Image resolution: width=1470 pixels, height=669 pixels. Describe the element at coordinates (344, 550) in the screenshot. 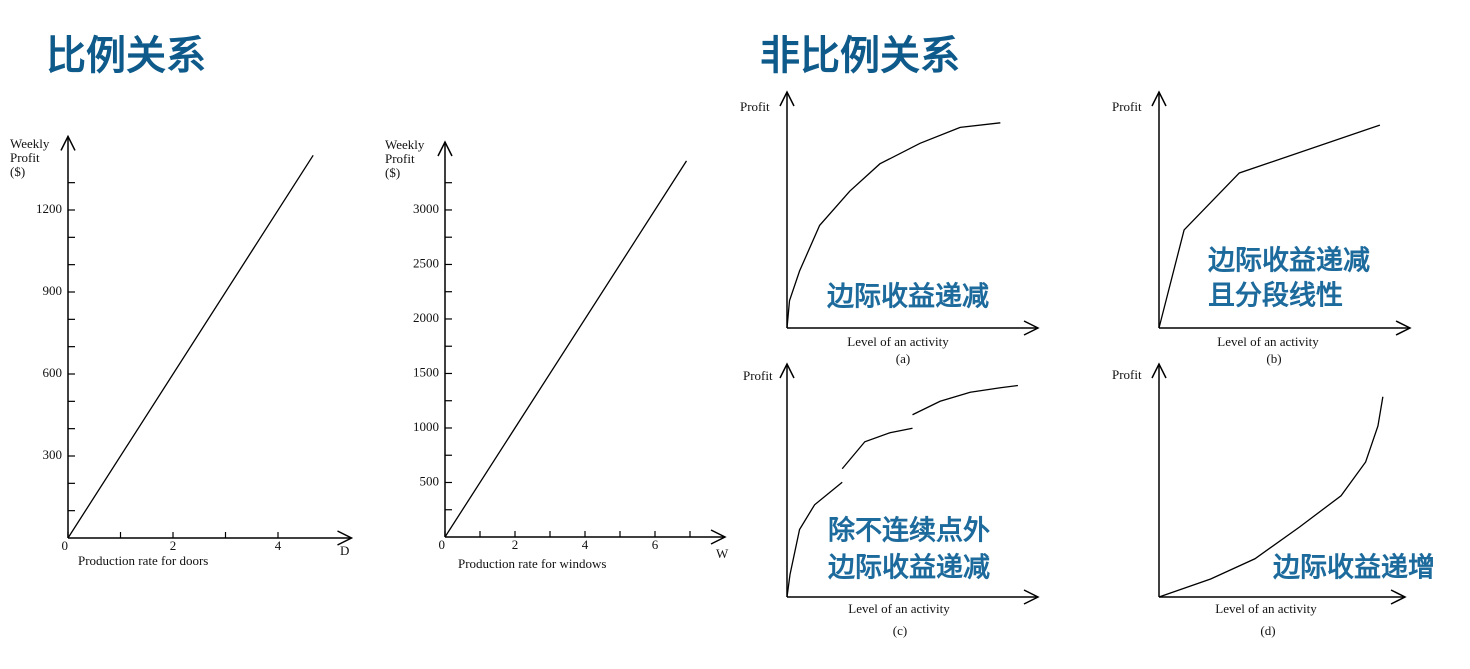

I see `x-axis-name: D` at that location.